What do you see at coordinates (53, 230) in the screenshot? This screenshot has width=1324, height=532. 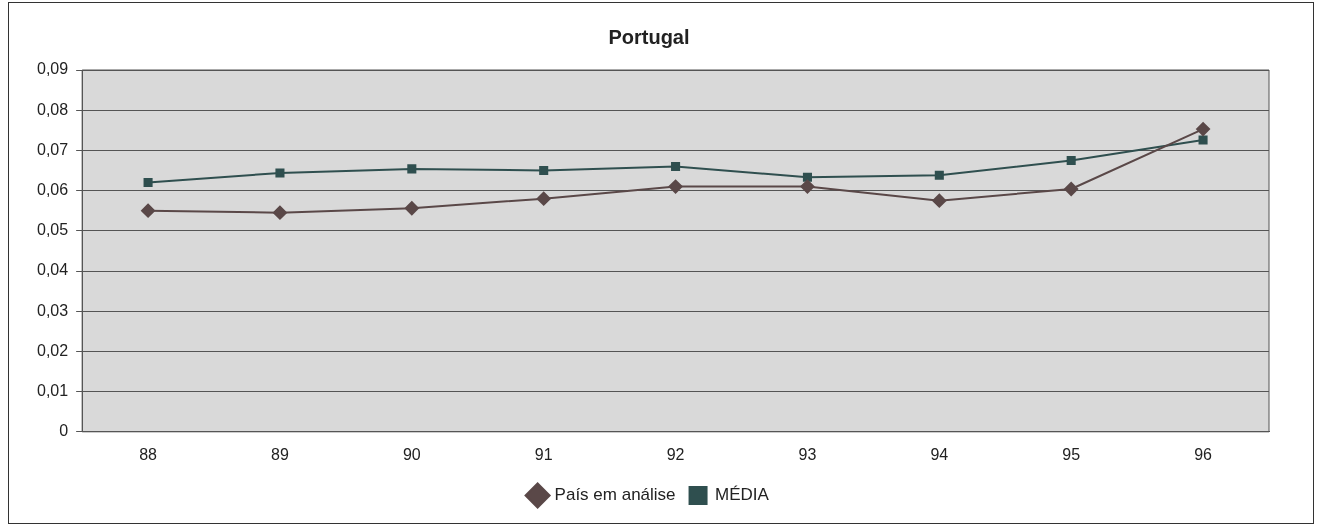 I see `y-tick-label: 0,05` at bounding box center [53, 230].